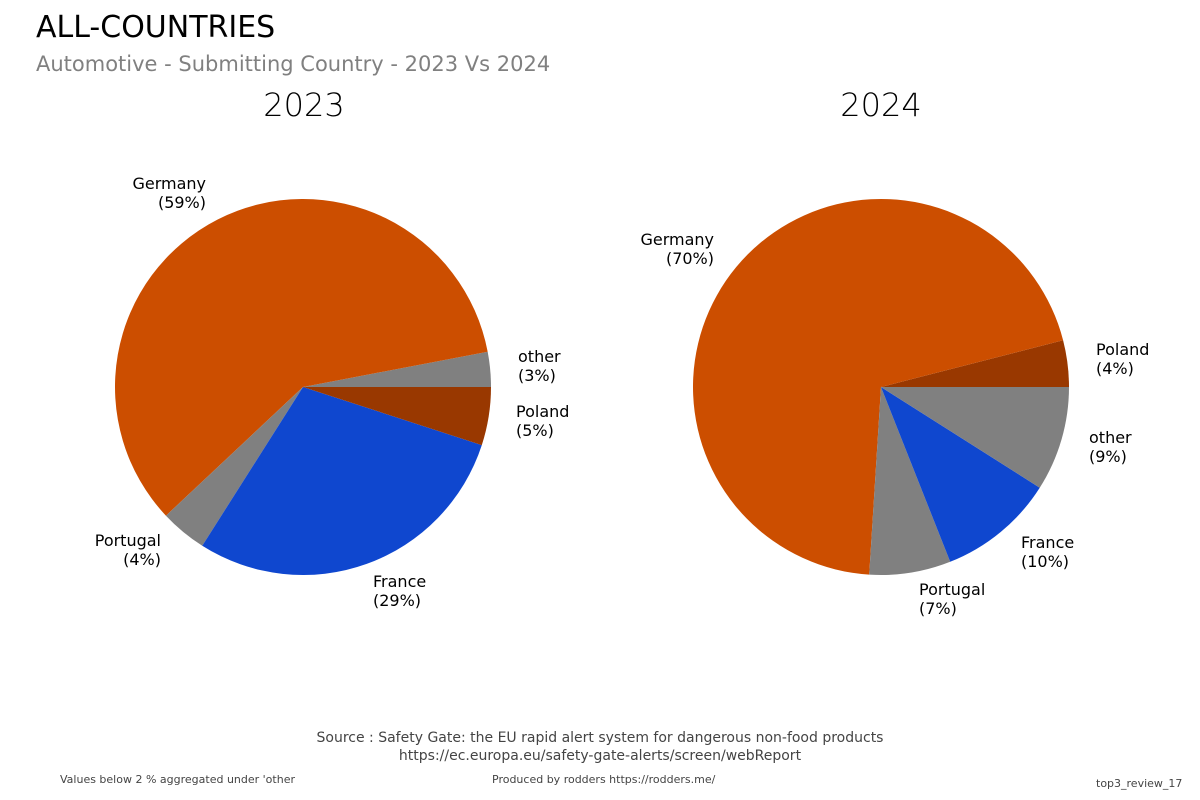 This screenshot has height=800, width=1200. I want to click on footer-id: top3_review_17, so click(1139, 783).